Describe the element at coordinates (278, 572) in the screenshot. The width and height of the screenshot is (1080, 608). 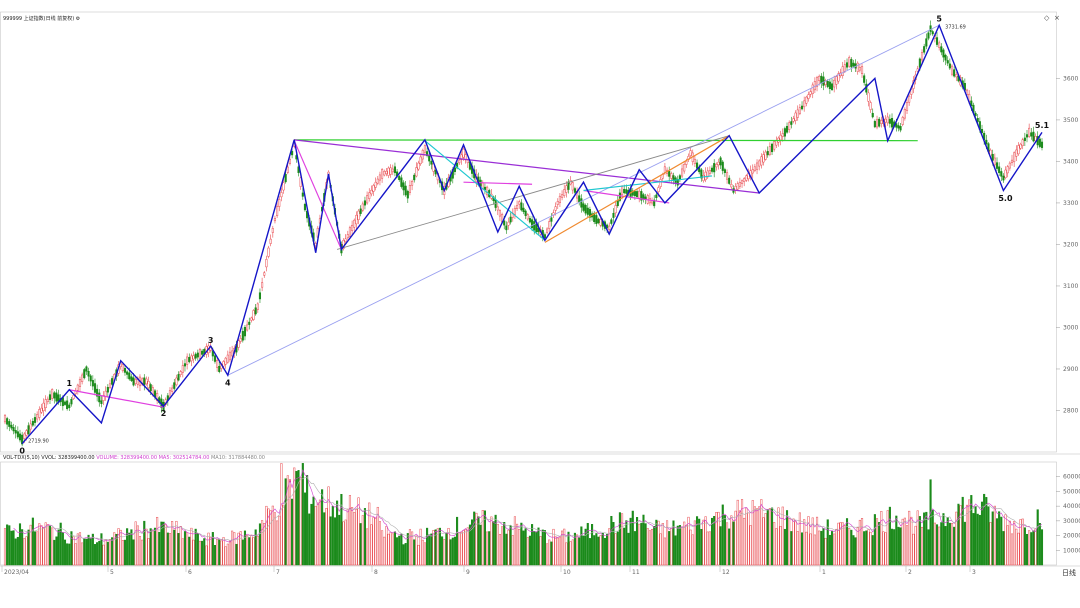
I see `x-tick-label: 7` at that location.